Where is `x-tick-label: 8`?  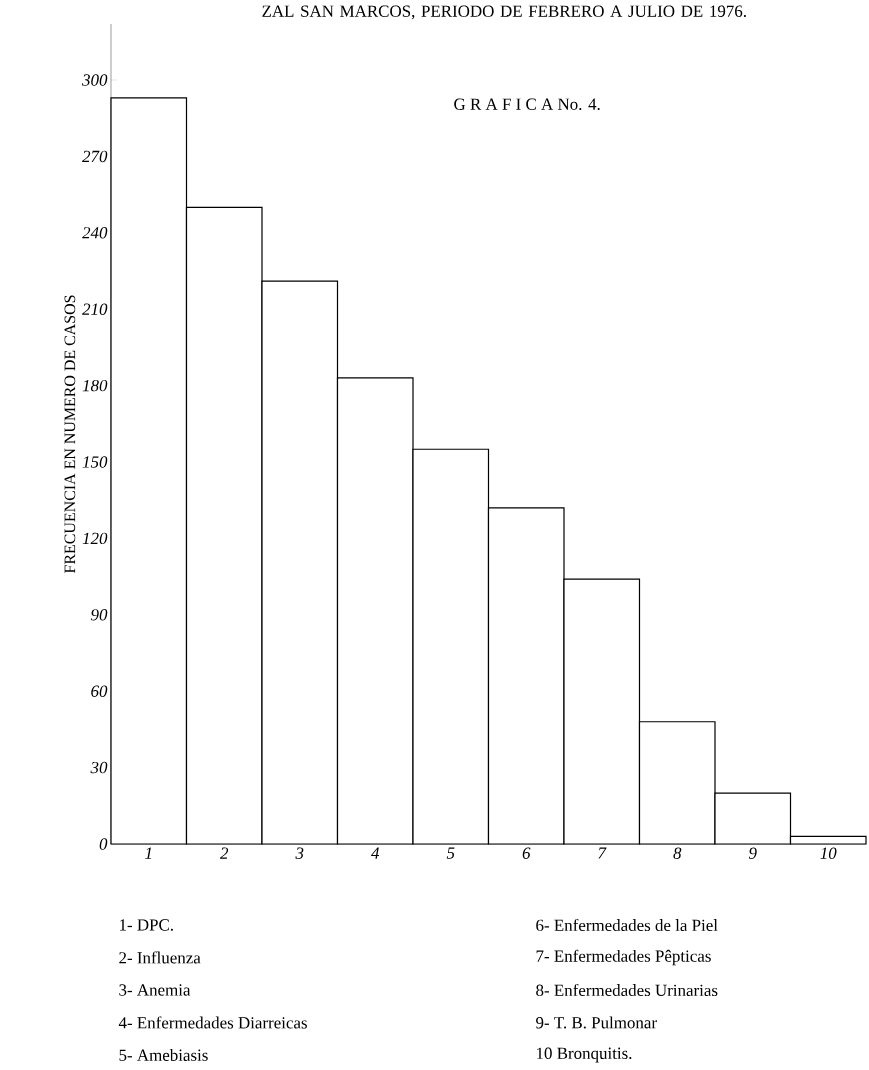
x-tick-label: 8 is located at coordinates (677, 853).